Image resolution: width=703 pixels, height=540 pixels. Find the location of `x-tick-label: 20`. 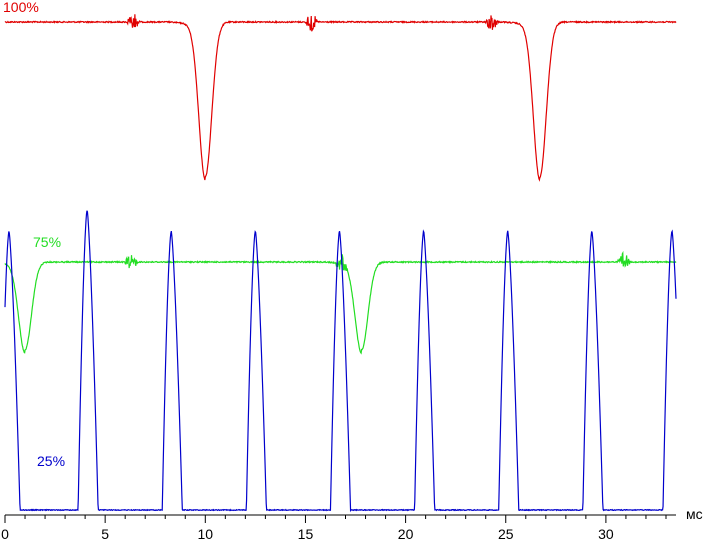

x-tick-label: 20 is located at coordinates (406, 533).